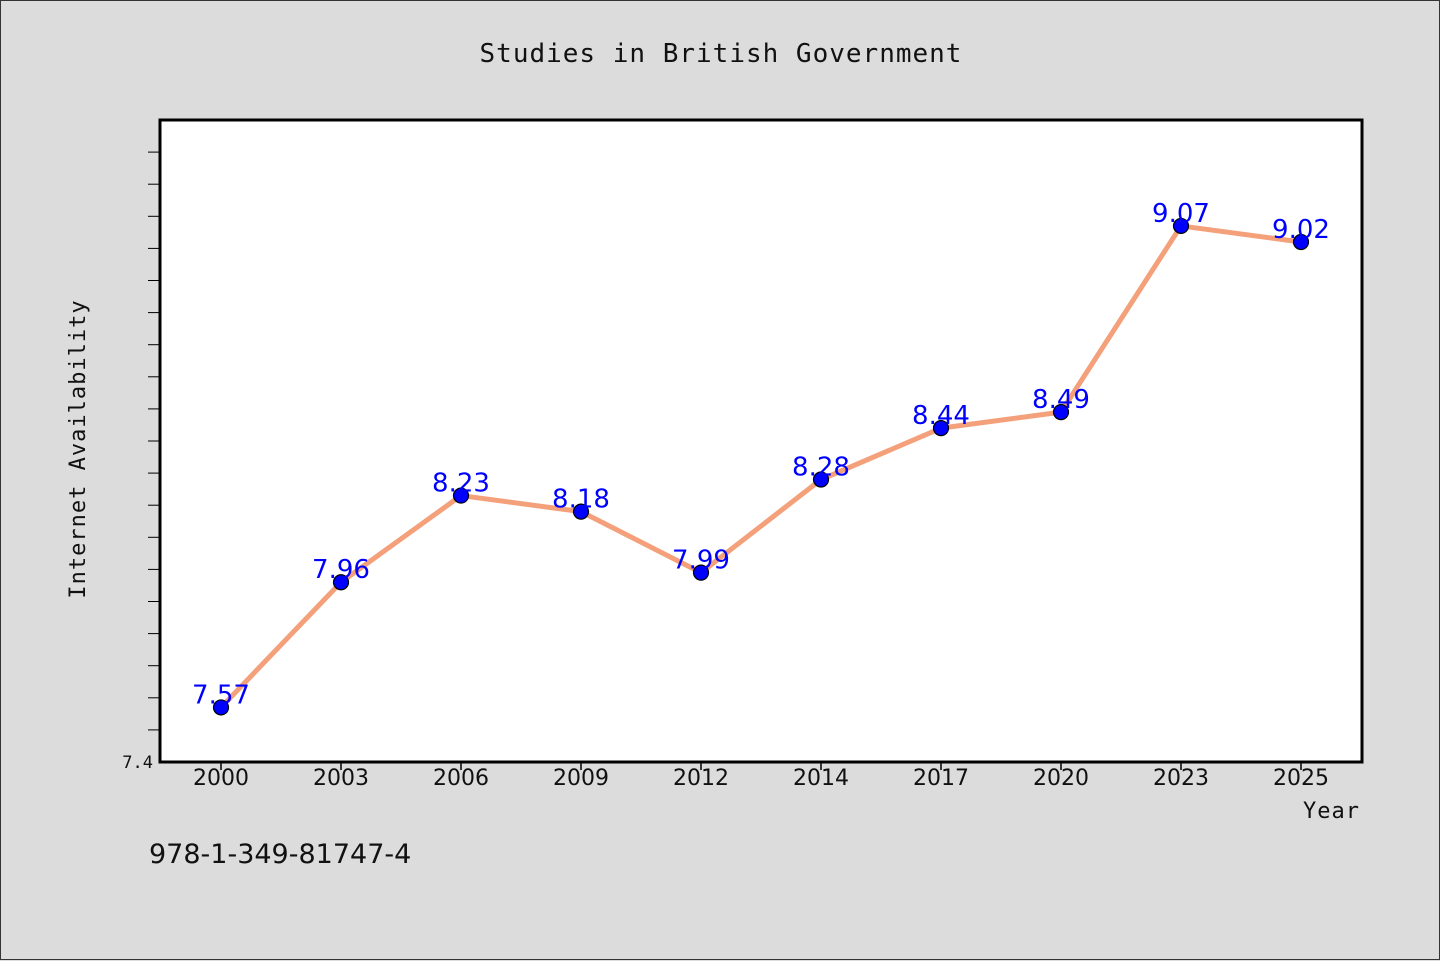  What do you see at coordinates (761, 776) in the screenshot?
I see `x-axis-ticks: 2000 2003 2006 2009 2012 2014 2017 2020 2023 2025` at bounding box center [761, 776].